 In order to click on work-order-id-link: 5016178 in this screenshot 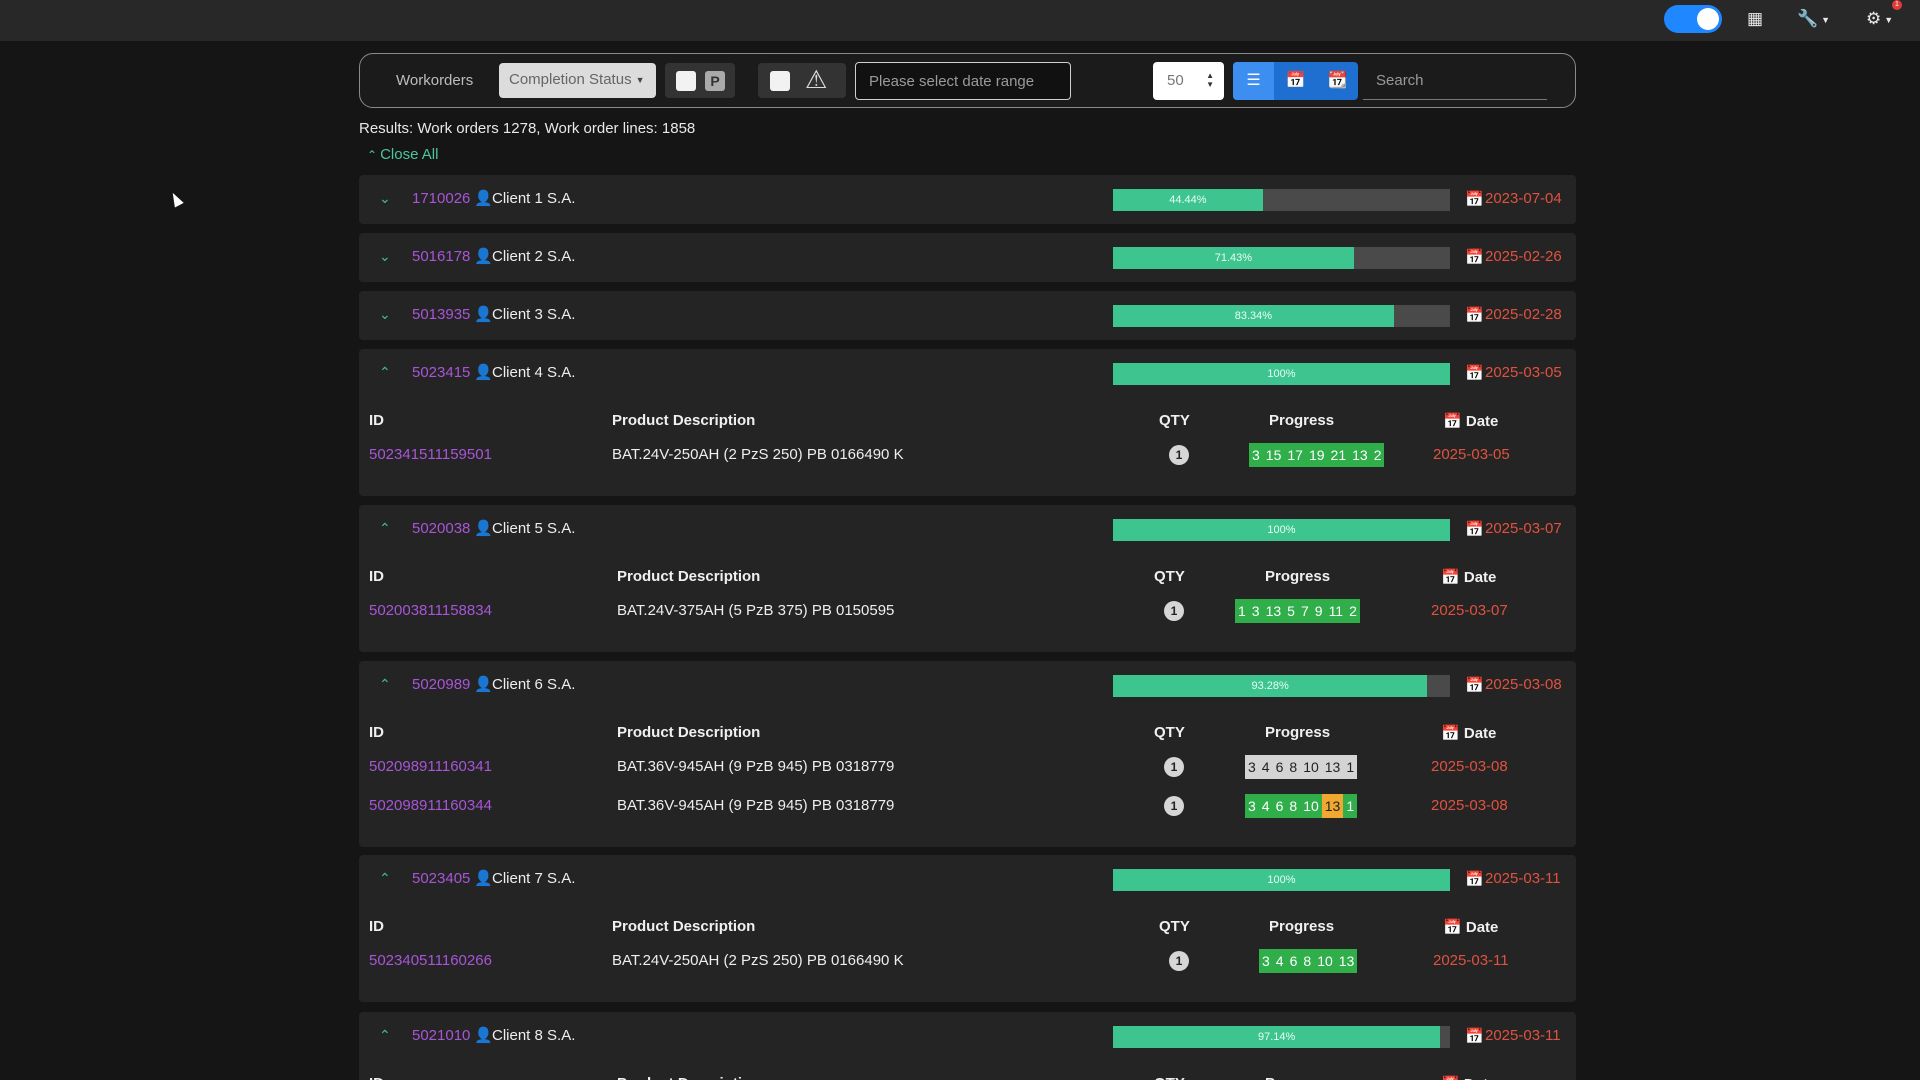, I will do `click(441, 256)`.